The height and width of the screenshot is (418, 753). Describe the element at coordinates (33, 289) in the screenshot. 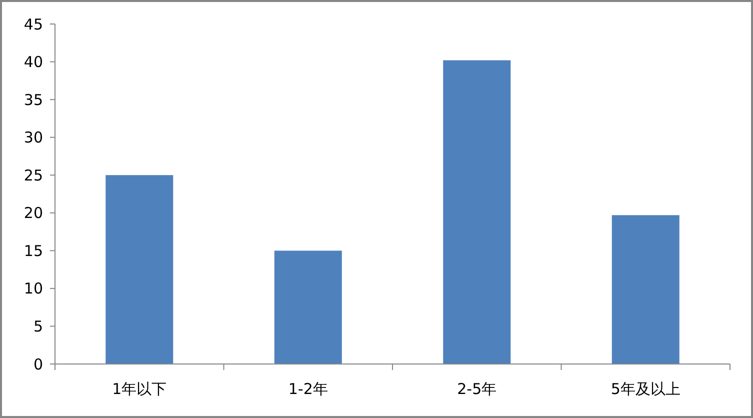

I see `y-tick-label: 10` at that location.